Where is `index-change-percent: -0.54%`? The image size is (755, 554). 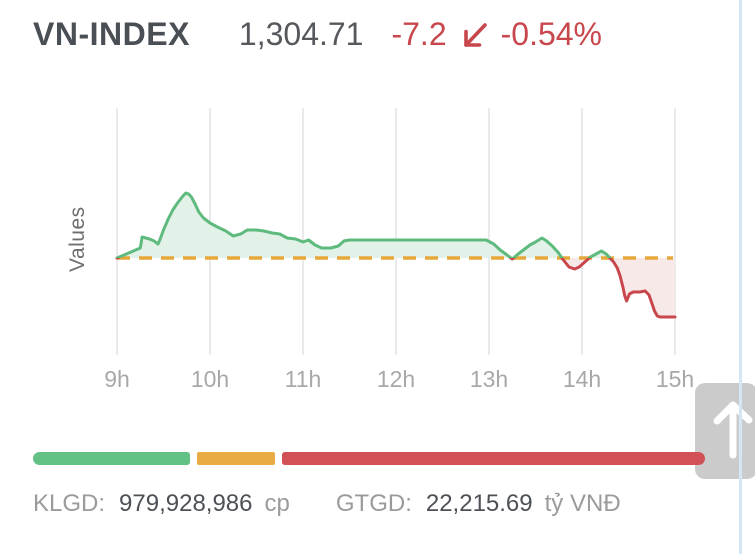
index-change-percent: -0.54% is located at coordinates (551, 34).